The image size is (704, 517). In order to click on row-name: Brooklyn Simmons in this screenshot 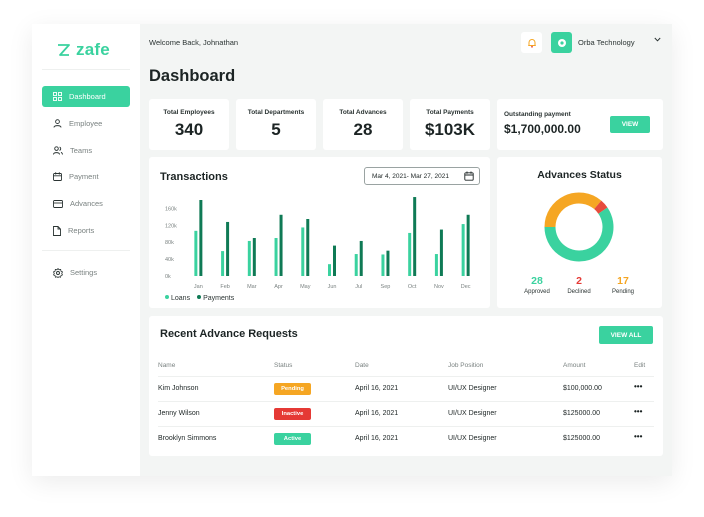, I will do `click(187, 438)`.